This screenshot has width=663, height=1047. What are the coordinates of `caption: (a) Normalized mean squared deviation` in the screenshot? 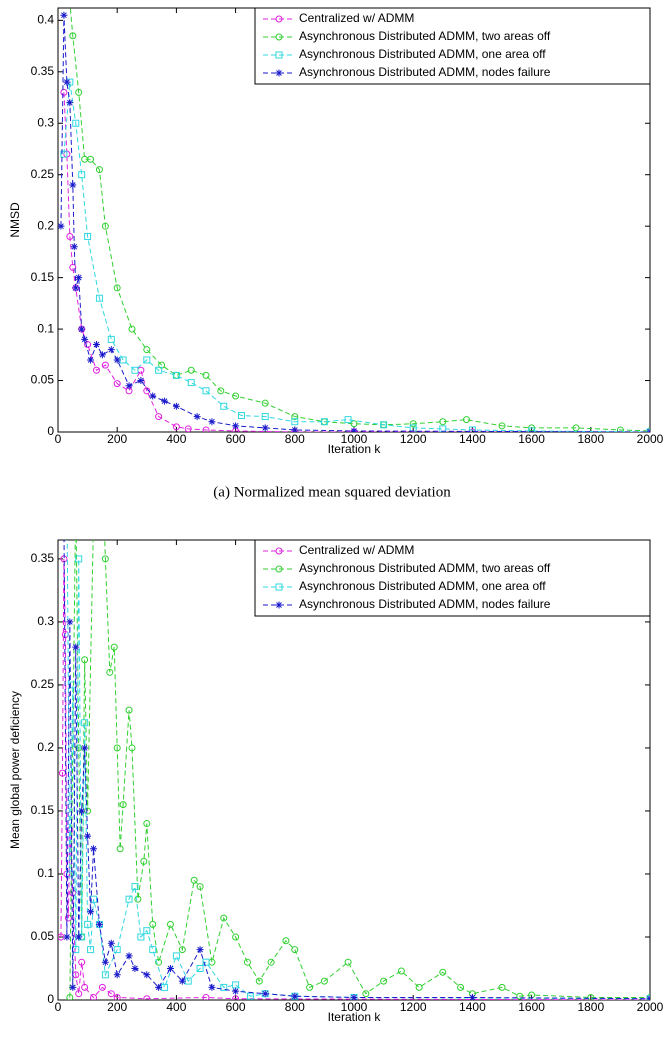 It's located at (332, 492).